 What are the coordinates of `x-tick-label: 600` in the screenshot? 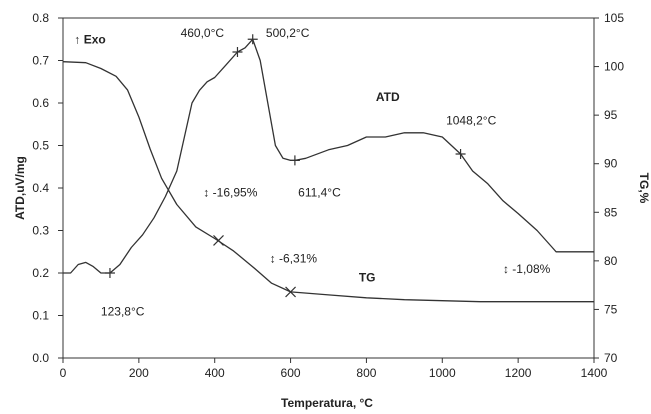 It's located at (291, 373).